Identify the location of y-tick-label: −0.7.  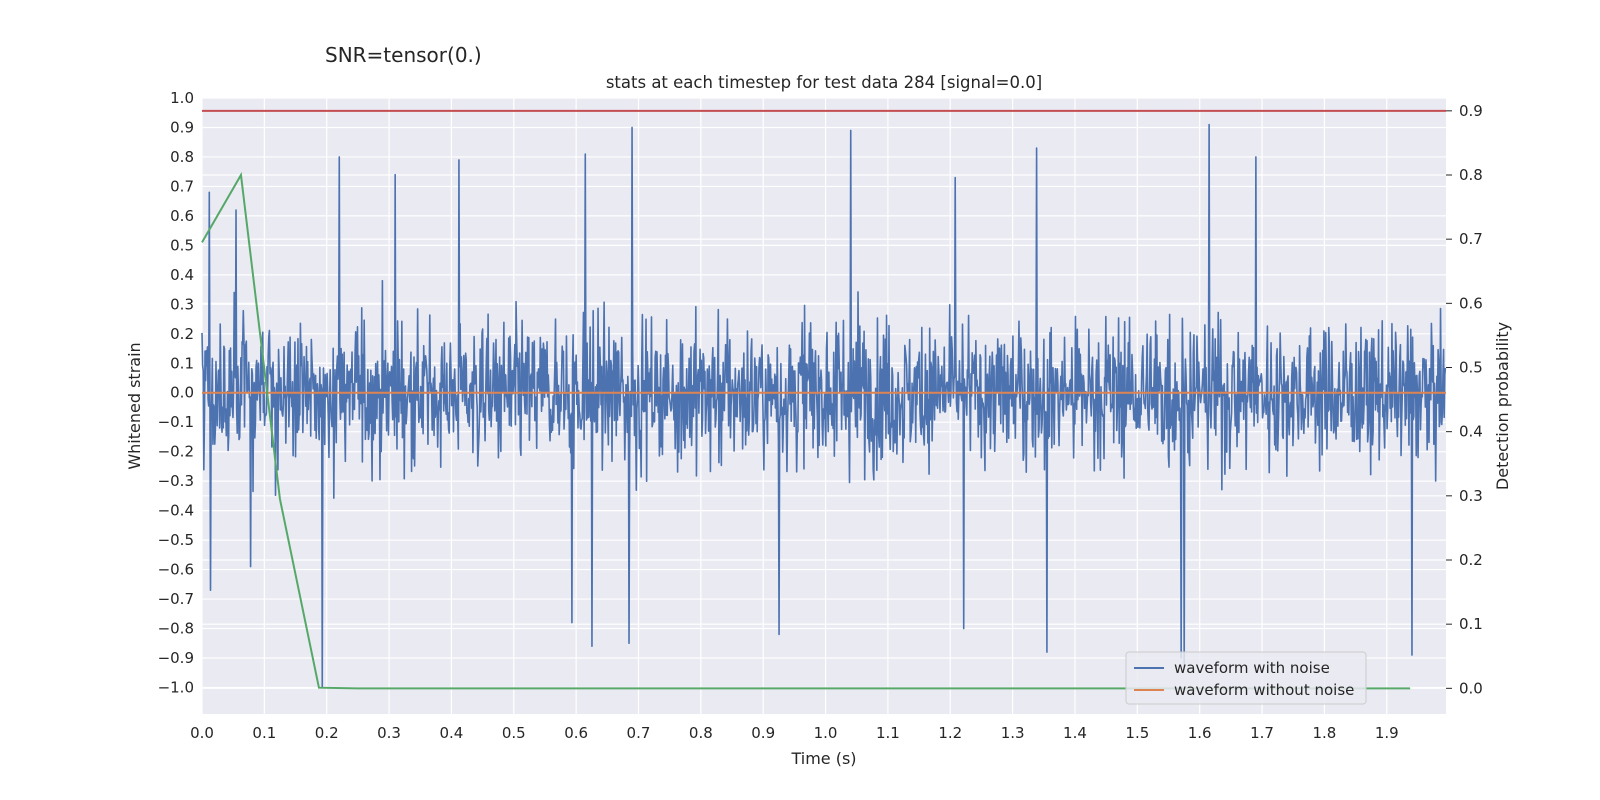
(176, 599).